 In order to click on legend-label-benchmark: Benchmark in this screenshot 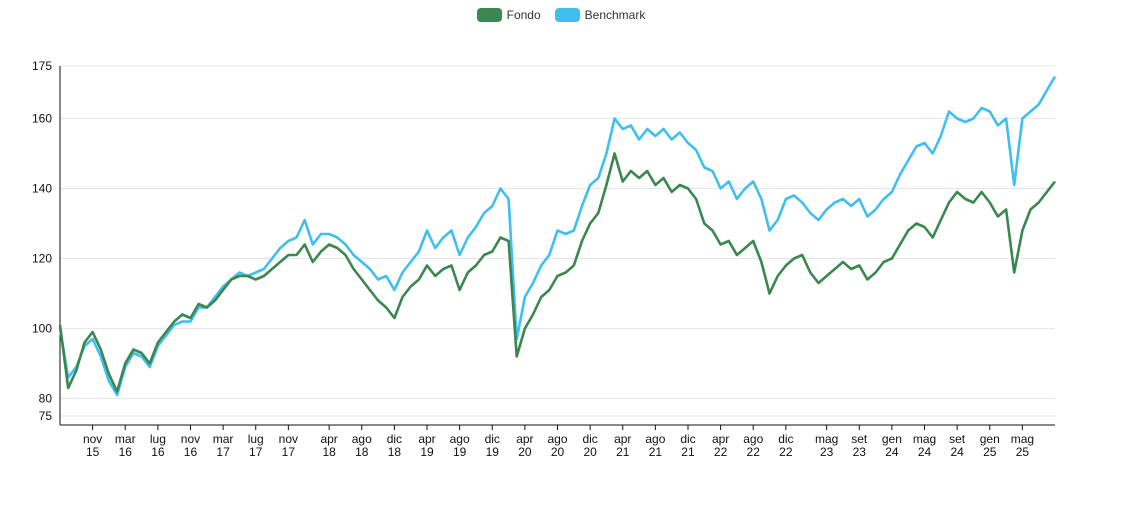, I will do `click(615, 15)`.